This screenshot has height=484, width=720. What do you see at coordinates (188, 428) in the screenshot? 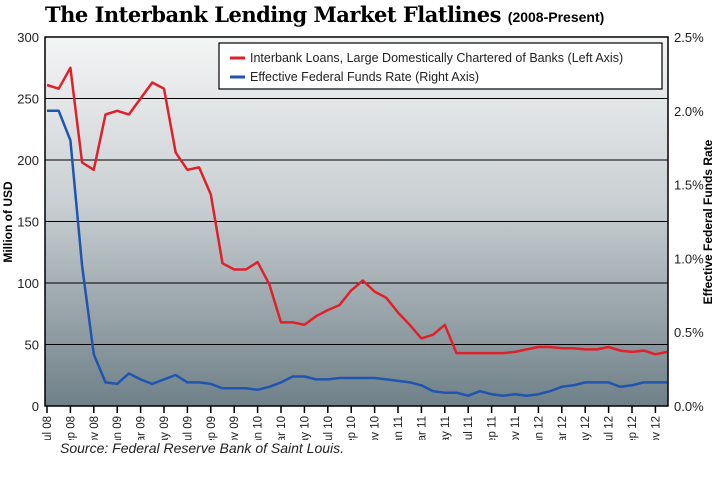
I see `x-tick-label: Jul 09` at bounding box center [188, 428].